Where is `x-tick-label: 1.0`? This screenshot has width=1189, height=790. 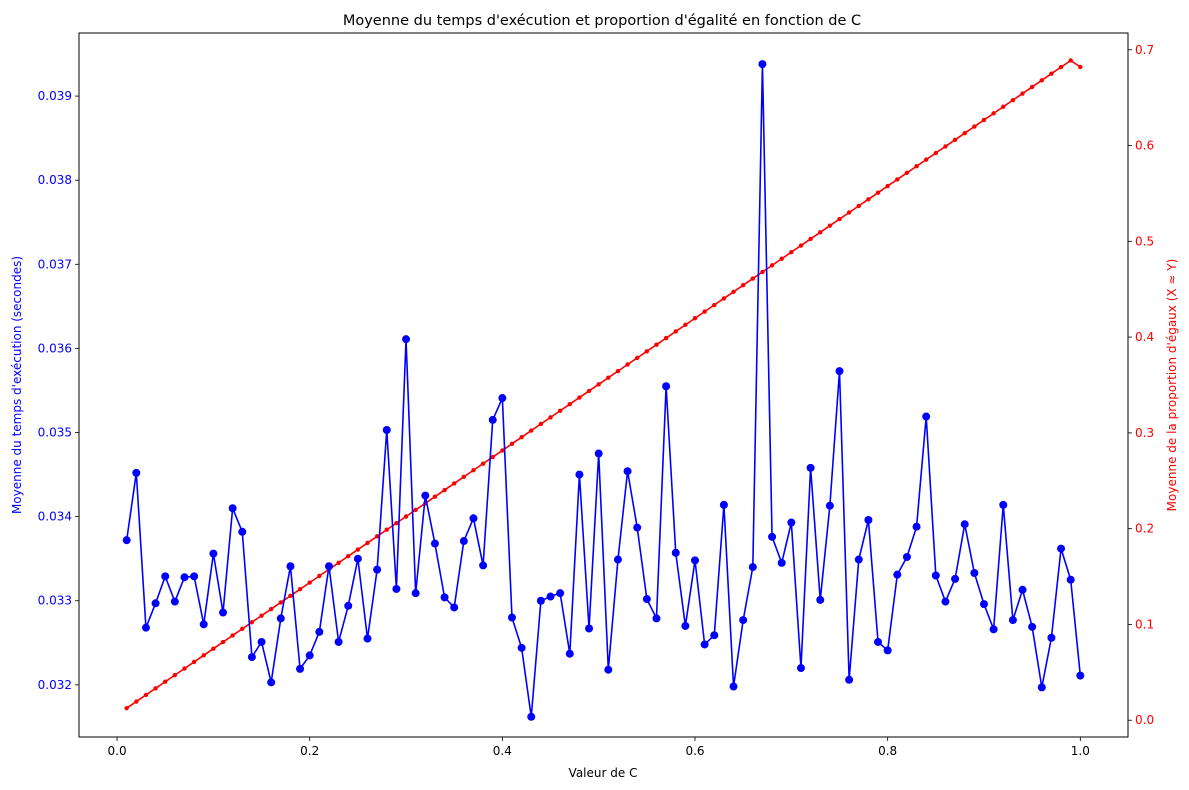 x-tick-label: 1.0 is located at coordinates (1080, 751).